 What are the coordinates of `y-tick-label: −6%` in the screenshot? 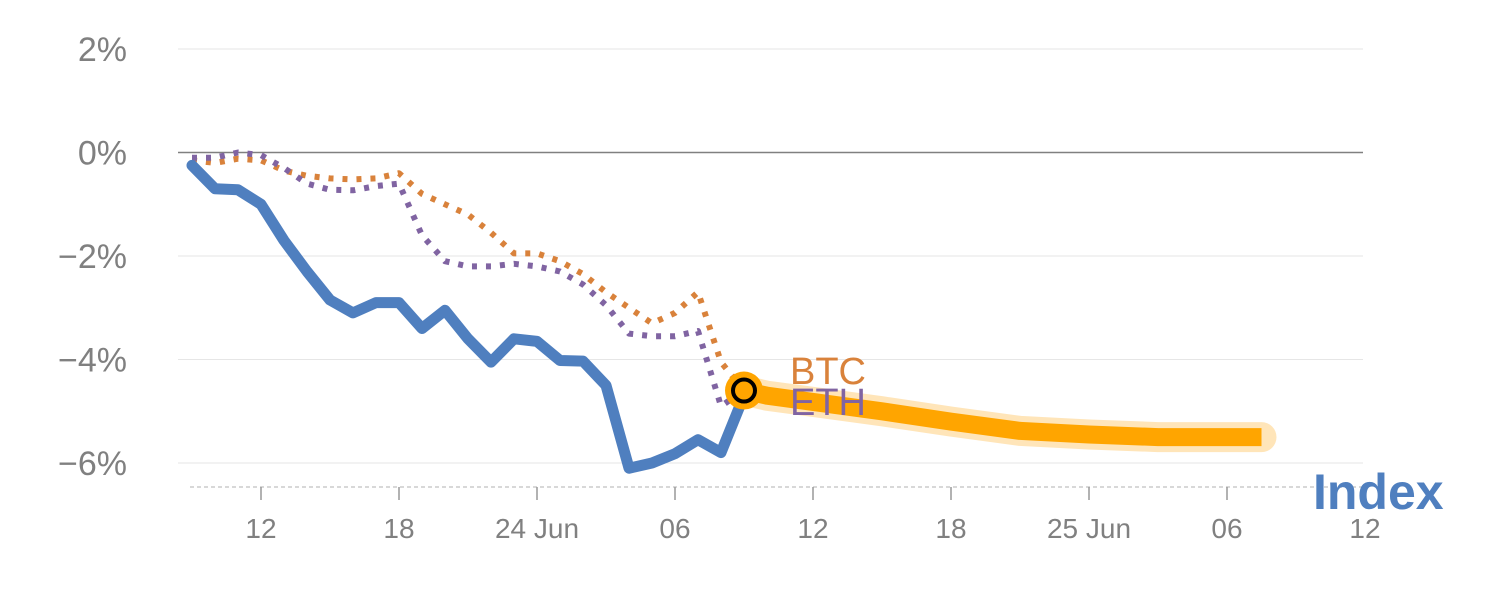 It's located at (92, 464).